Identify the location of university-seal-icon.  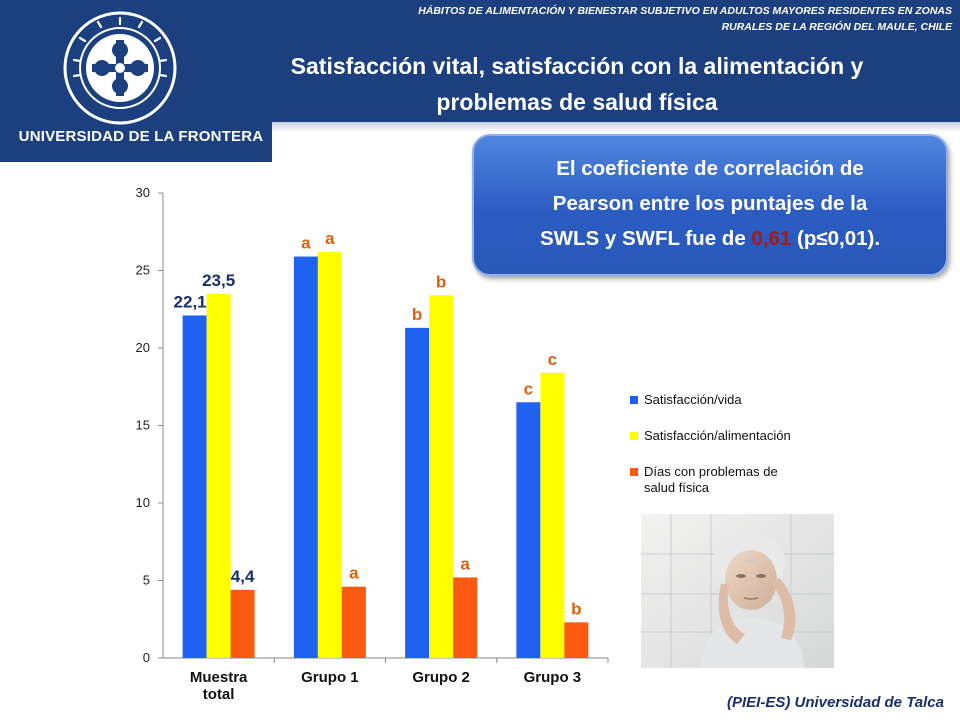
(120, 68).